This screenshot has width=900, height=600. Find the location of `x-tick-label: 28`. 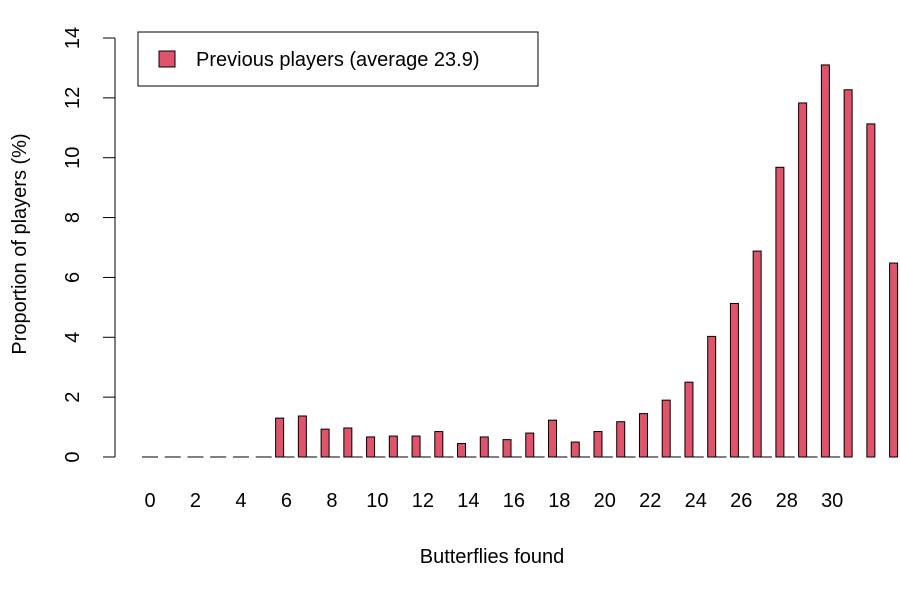

x-tick-label: 28 is located at coordinates (787, 501).